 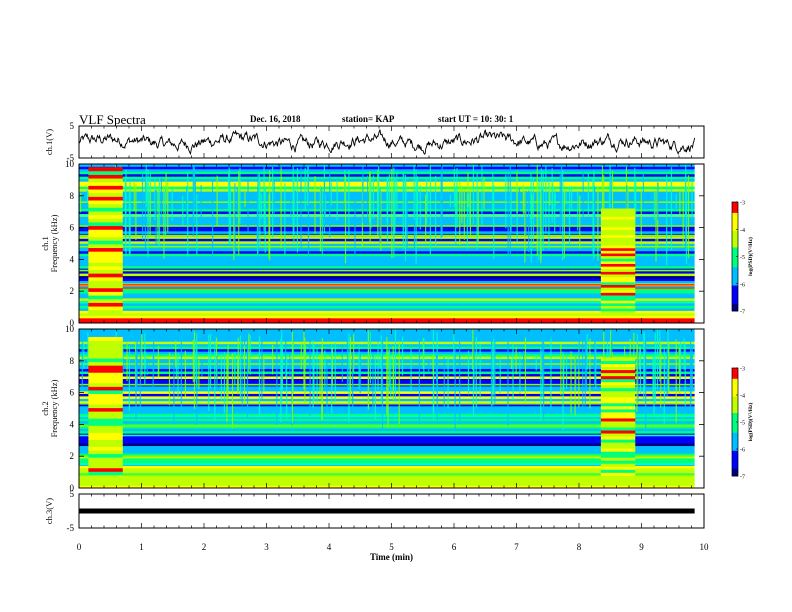 What do you see at coordinates (54, 408) in the screenshot?
I see `ch2_spec-ylabel: Frequency (kHz)` at bounding box center [54, 408].